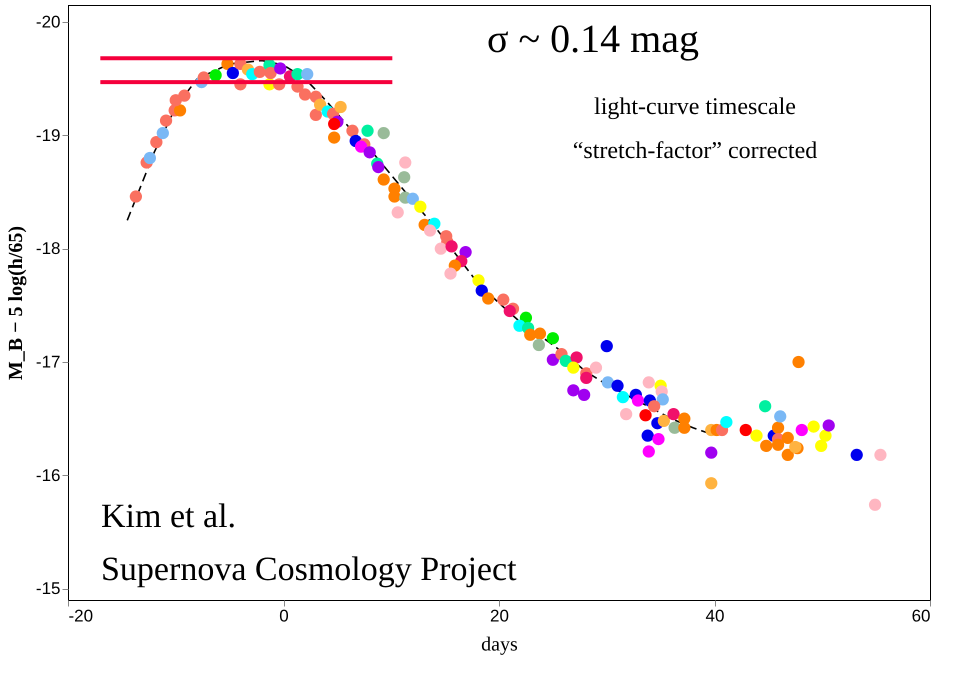 The height and width of the screenshot is (677, 976). Describe the element at coordinates (48, 248) in the screenshot. I see `y-tick-label: -18` at that location.